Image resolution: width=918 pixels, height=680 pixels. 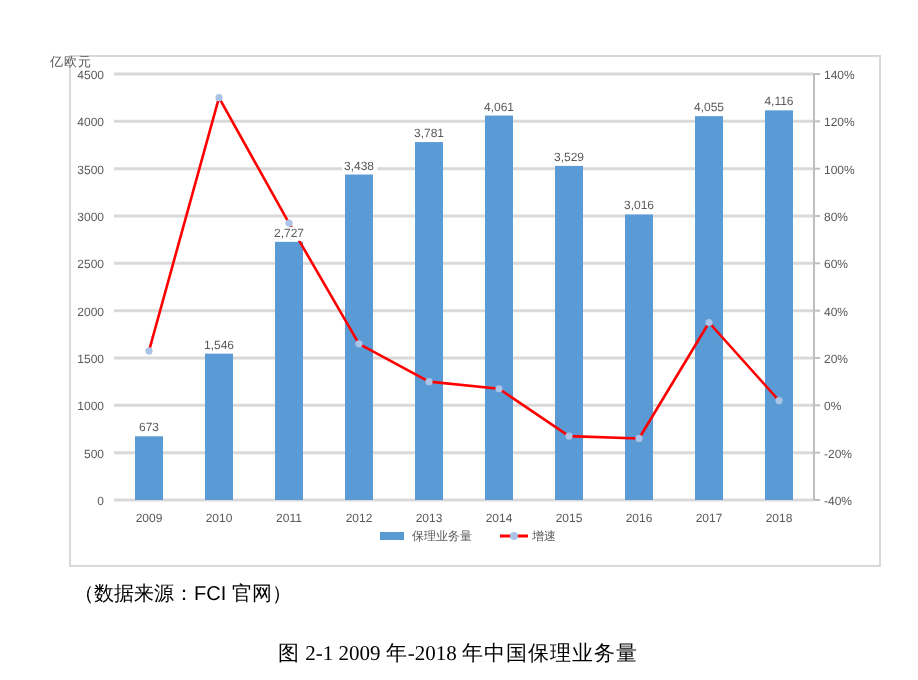 What do you see at coordinates (458, 653) in the screenshot?
I see `text: 图 2-1 2009 年-2018 年中国保理业务量` at bounding box center [458, 653].